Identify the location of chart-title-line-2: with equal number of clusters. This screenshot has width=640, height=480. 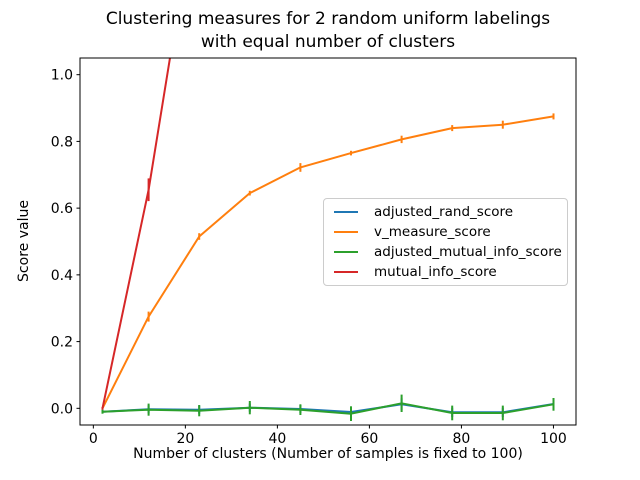
(328, 42).